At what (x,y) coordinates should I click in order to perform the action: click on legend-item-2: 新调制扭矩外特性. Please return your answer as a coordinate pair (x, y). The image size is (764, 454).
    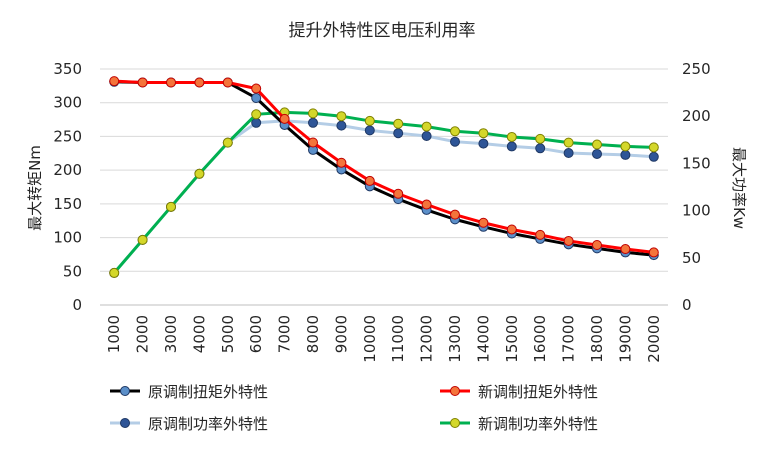
    Looking at the image, I should click on (519, 392).